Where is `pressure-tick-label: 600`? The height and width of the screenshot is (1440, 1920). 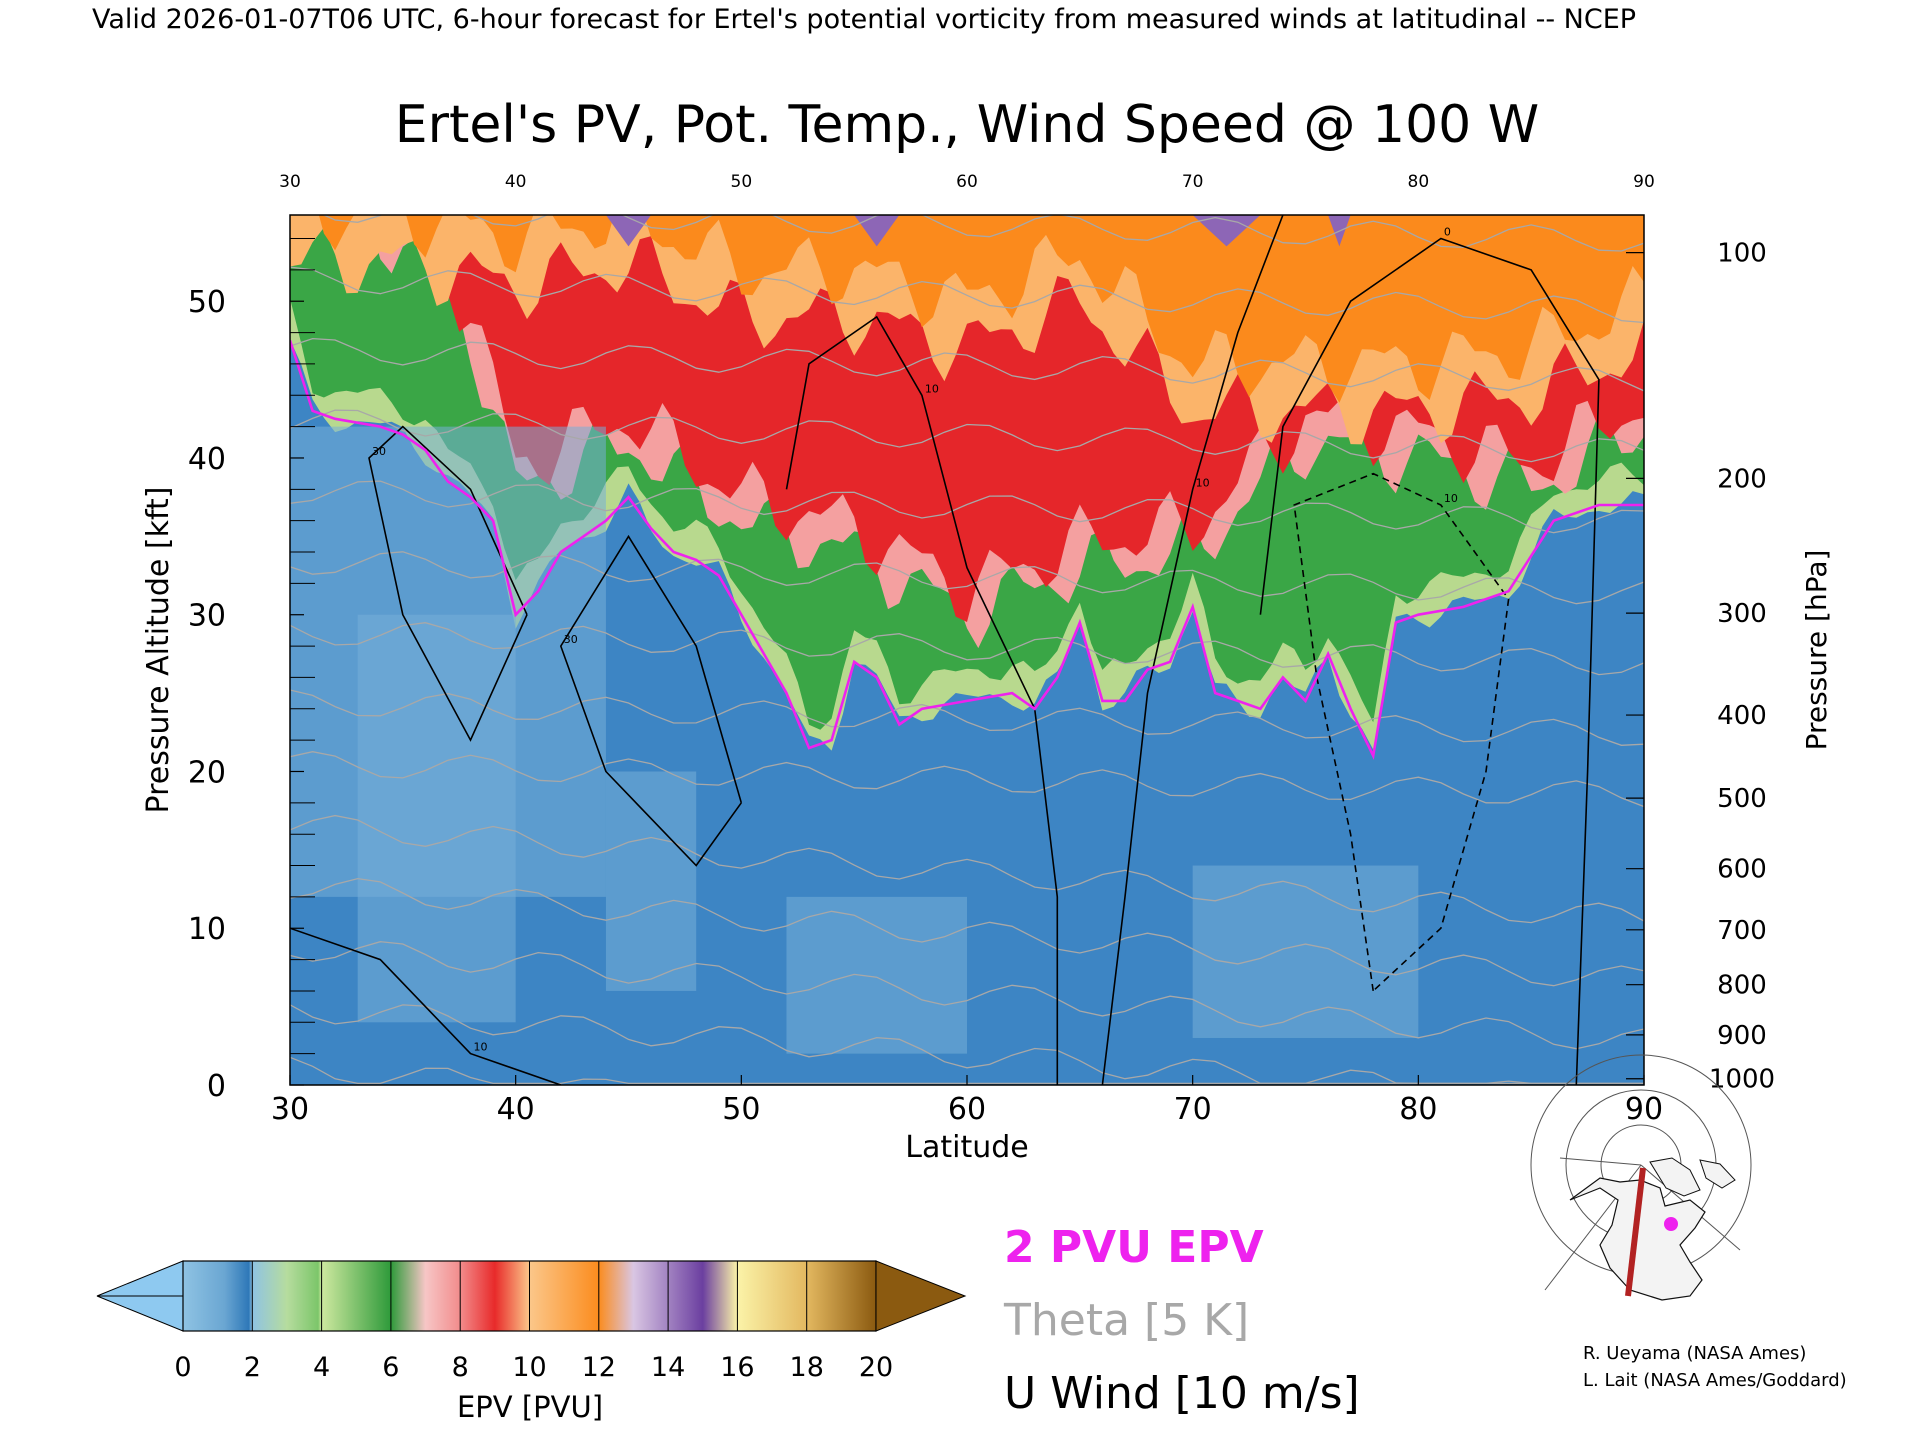 pressure-tick-label: 600 is located at coordinates (1742, 870).